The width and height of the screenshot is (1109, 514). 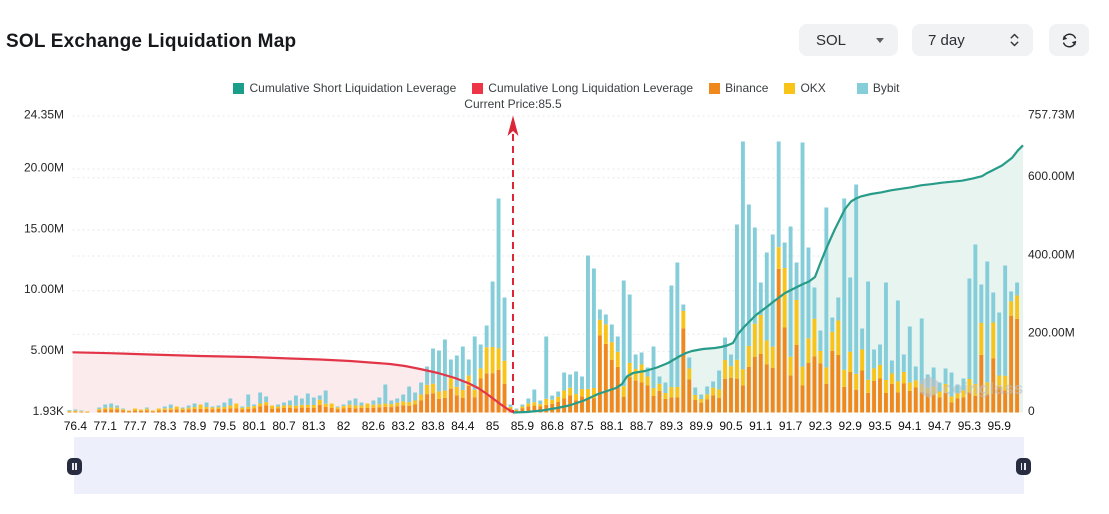 I want to click on svg-text: 94.1, so click(x=910, y=426).